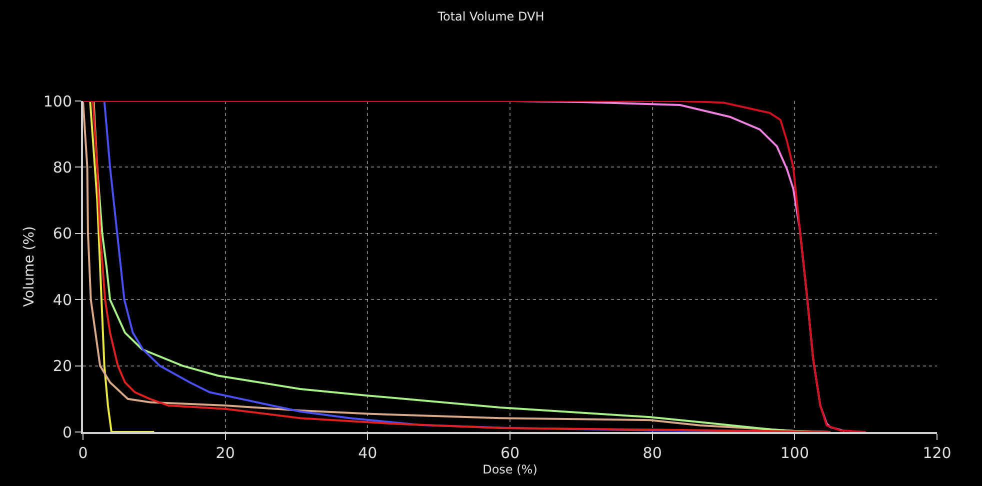  Describe the element at coordinates (57, 101) in the screenshot. I see `y-tick-label: 100` at that location.